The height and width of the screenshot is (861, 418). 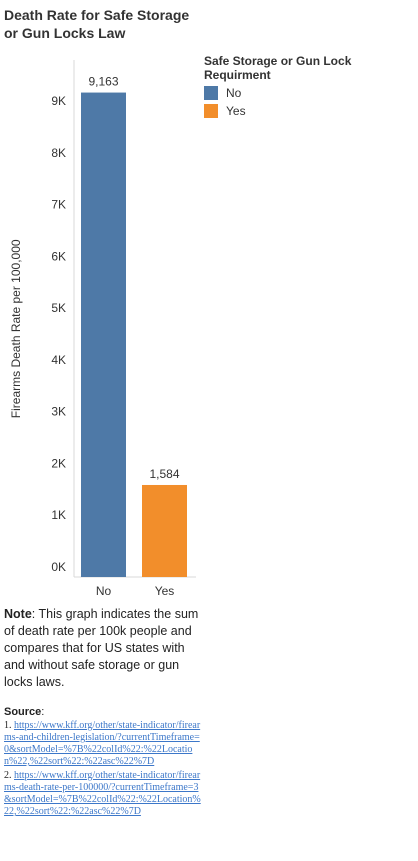 I want to click on legend-item-yes: Yes, so click(x=311, y=111).